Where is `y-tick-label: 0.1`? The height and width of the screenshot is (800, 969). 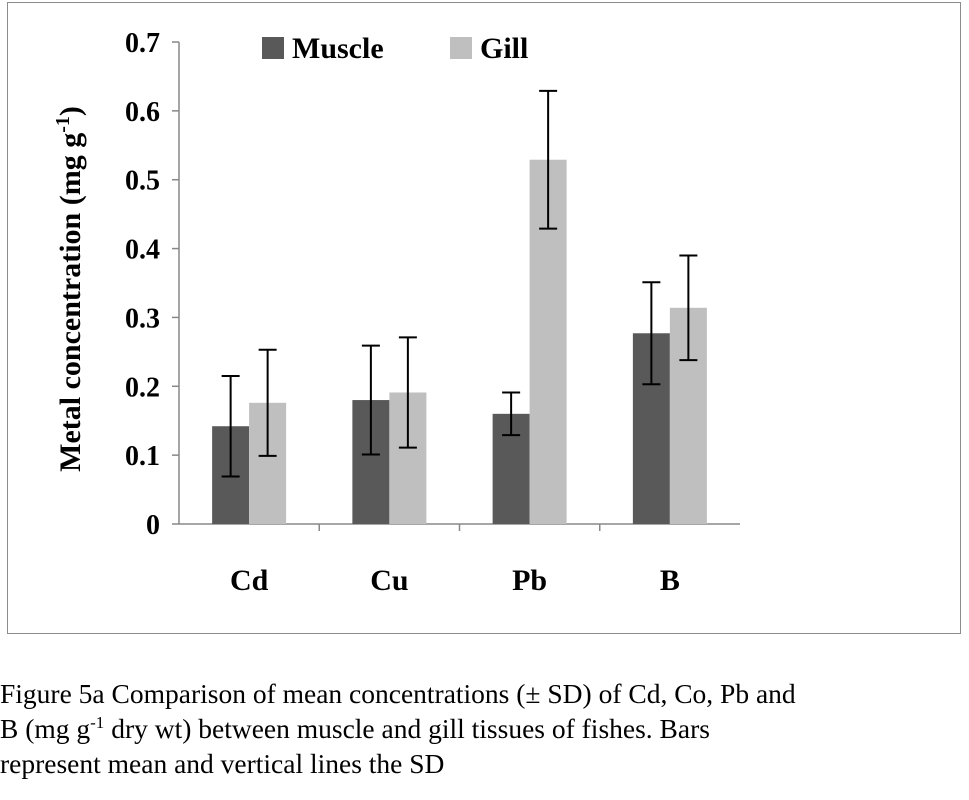 y-tick-label: 0.1 is located at coordinates (142, 456).